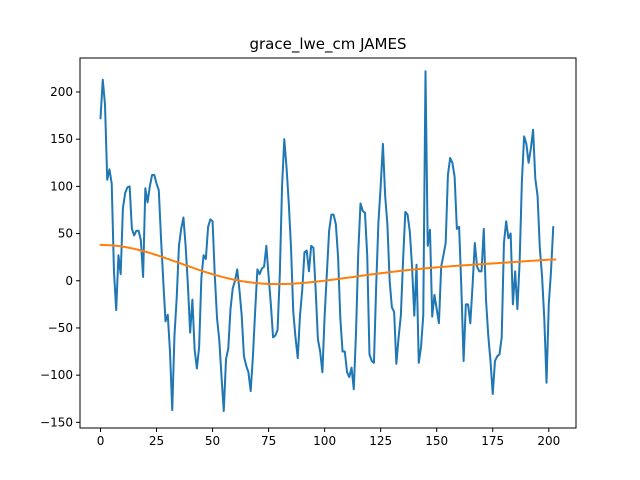 The height and width of the screenshot is (480, 640). I want to click on x-tick-label: 100, so click(324, 441).